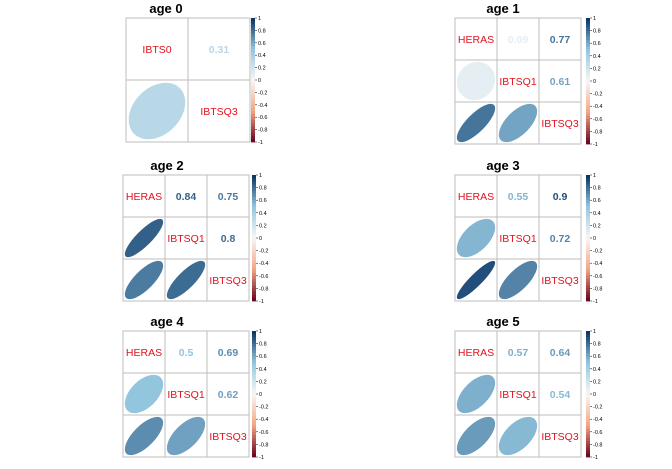  What do you see at coordinates (186, 353) in the screenshot?
I see `correlation-value: 0.5` at bounding box center [186, 353].